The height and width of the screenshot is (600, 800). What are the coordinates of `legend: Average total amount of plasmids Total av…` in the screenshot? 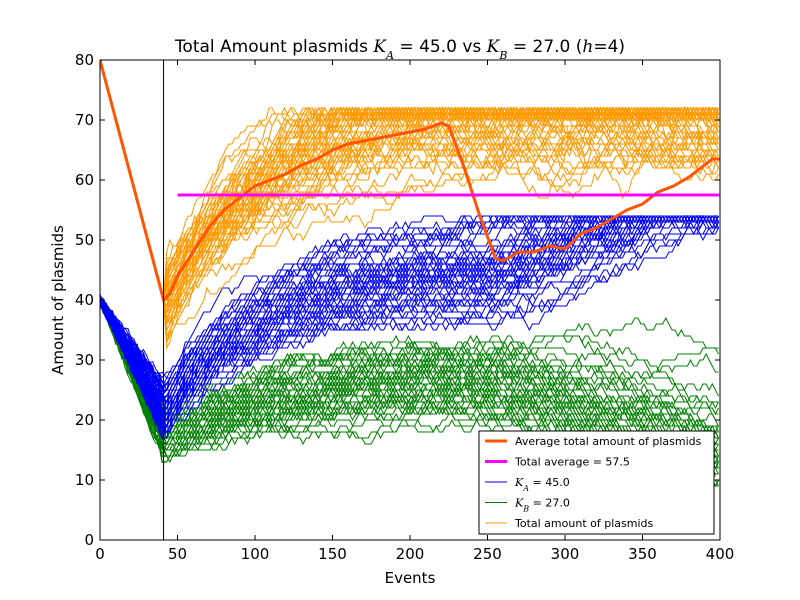 It's located at (596, 482).